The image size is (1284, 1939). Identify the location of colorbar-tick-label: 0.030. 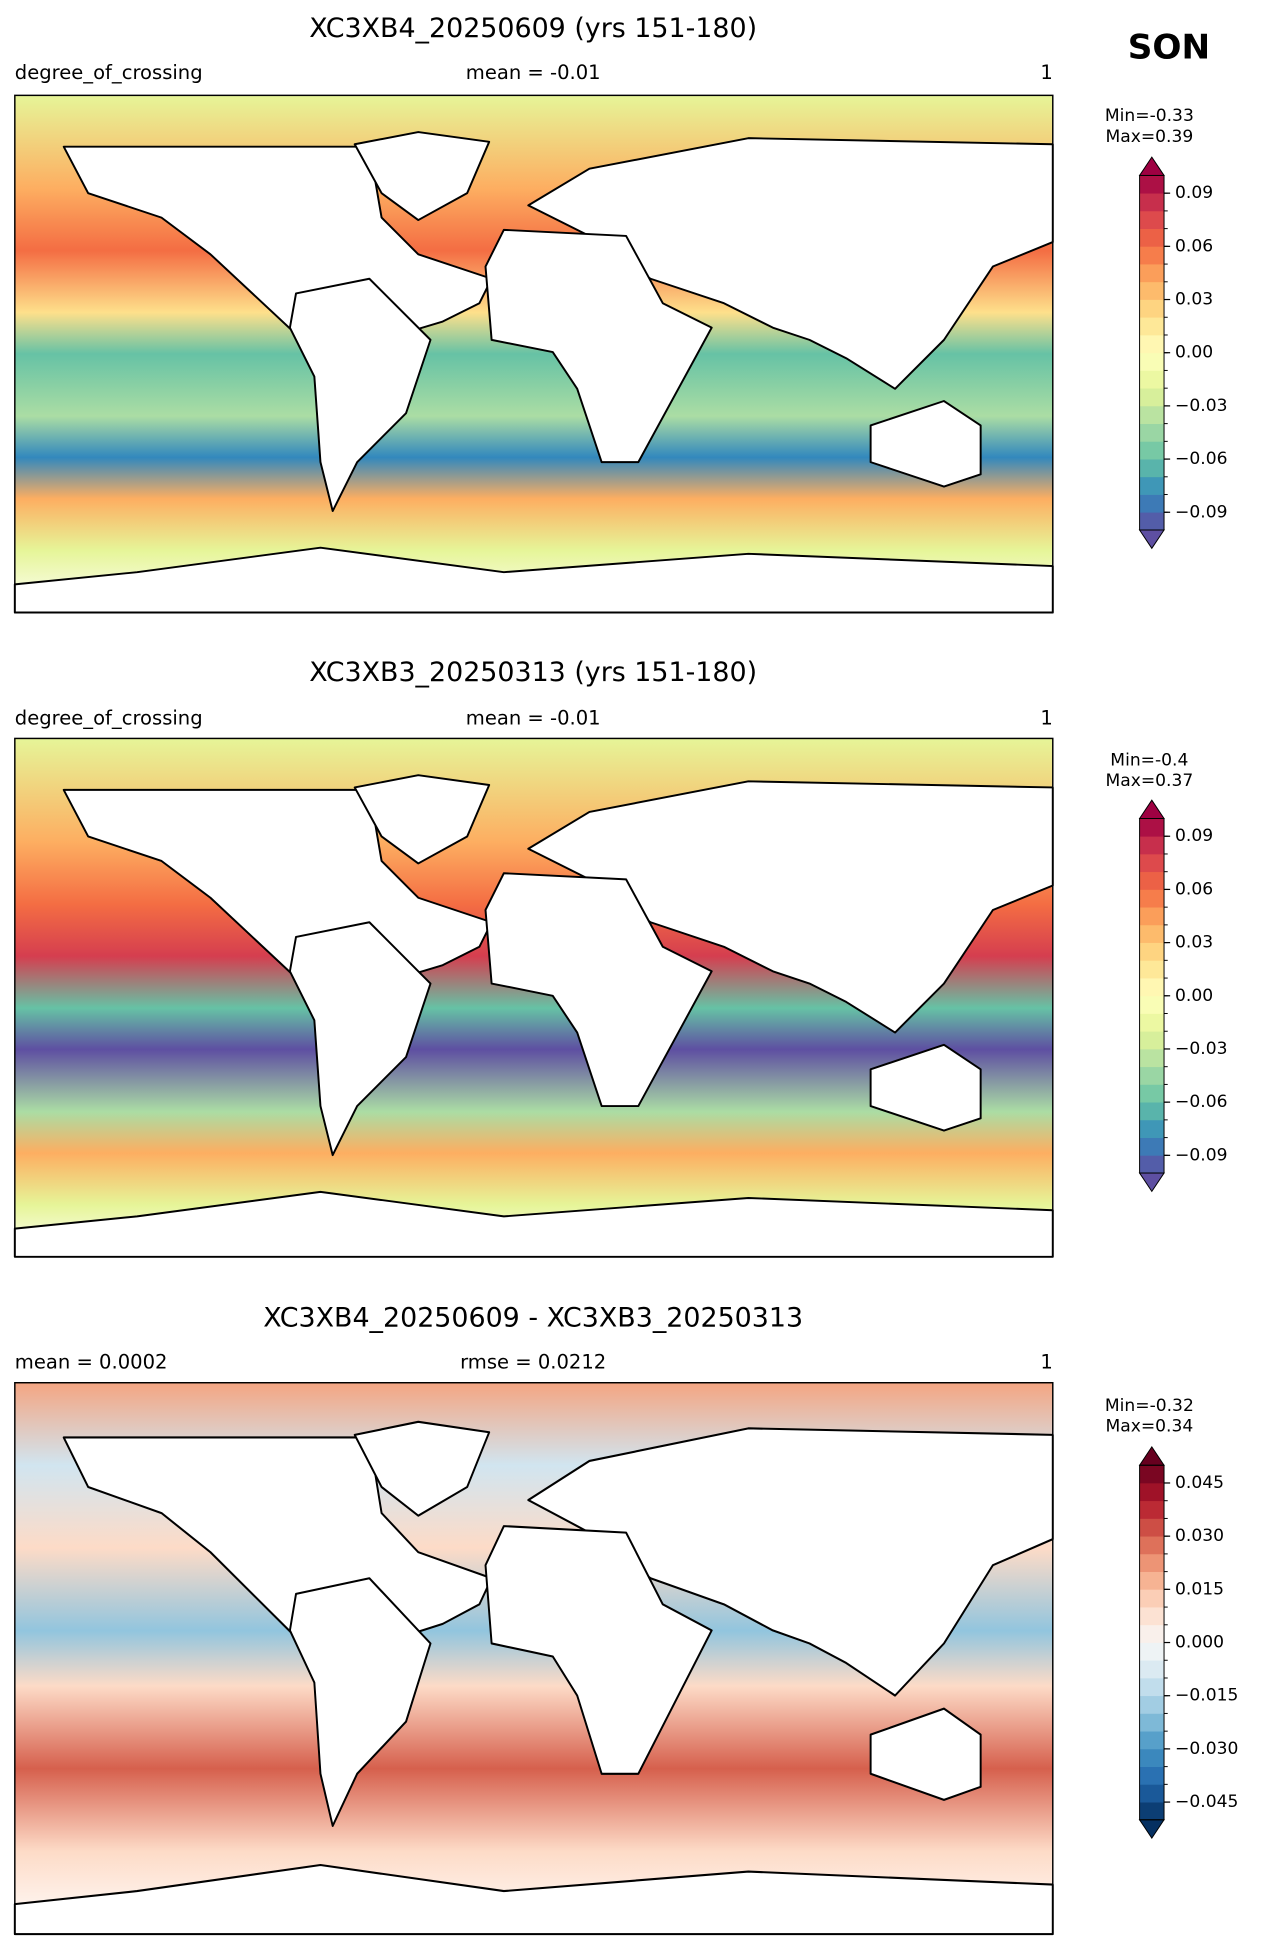
(1199, 1536).